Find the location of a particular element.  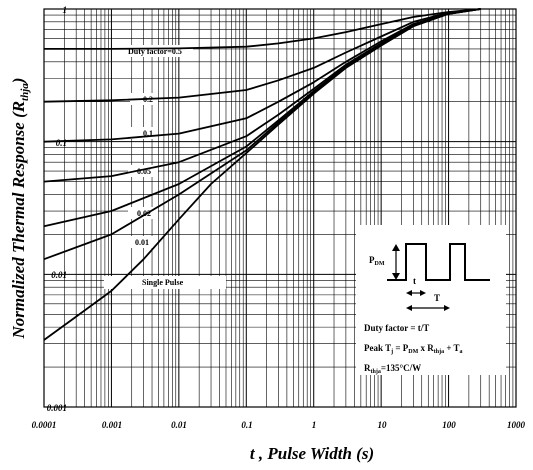

peak-tj-formula: Peak Tj = PDM x Rthja + Ta is located at coordinates (413, 349).